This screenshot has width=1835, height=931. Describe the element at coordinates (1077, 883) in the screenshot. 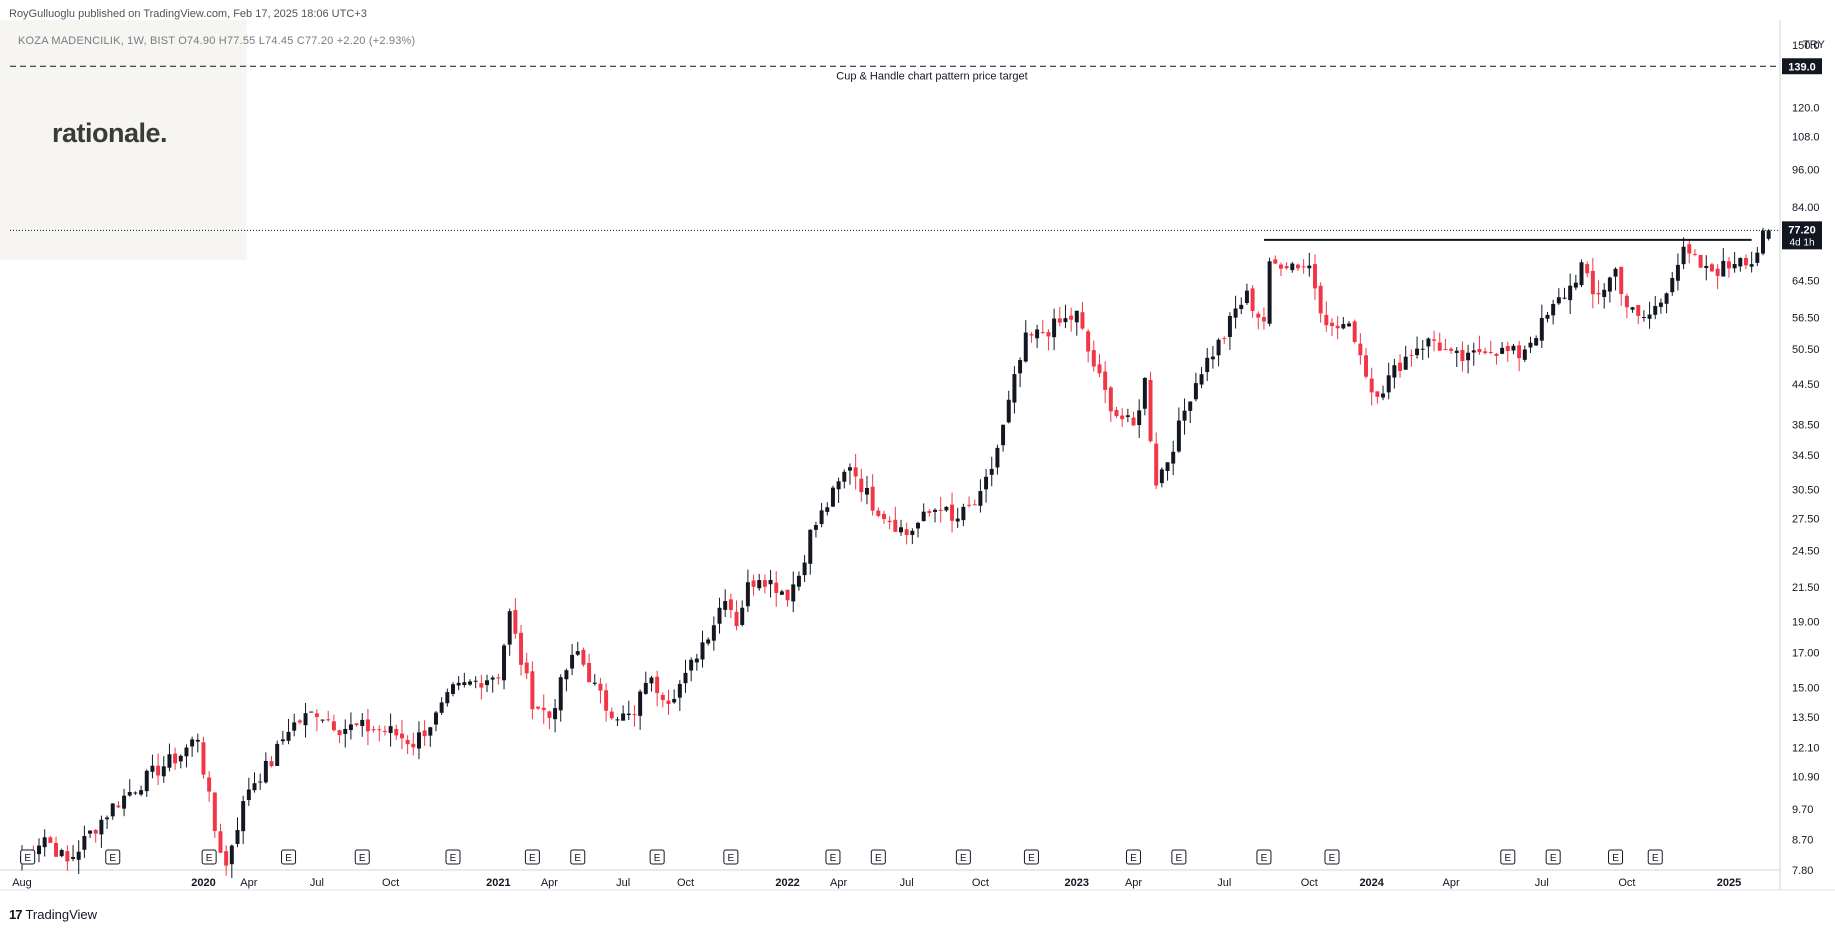

I see `time-tick-label: 2023` at that location.